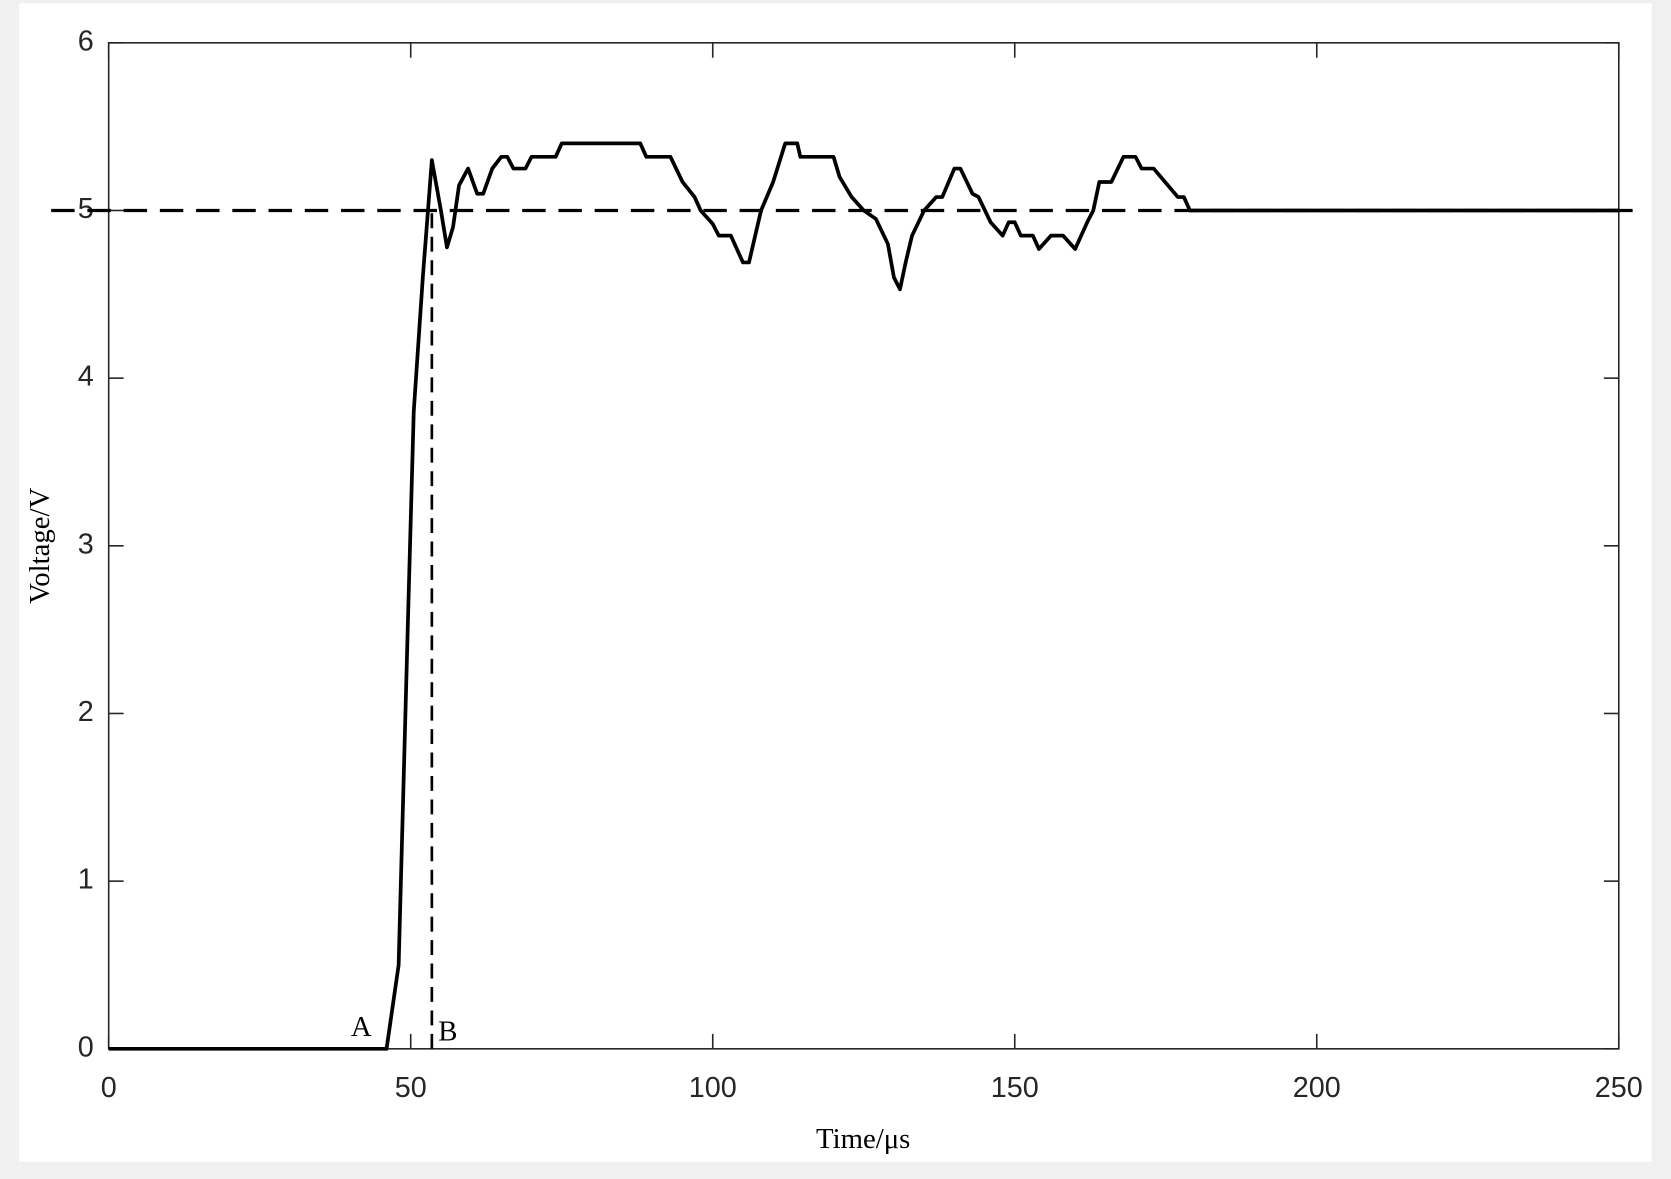  What do you see at coordinates (40, 546) in the screenshot?
I see `y-axis-label: Voltage/V` at bounding box center [40, 546].